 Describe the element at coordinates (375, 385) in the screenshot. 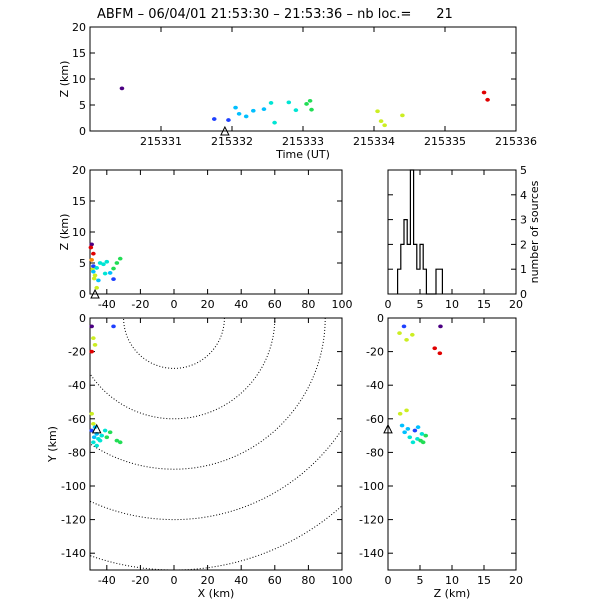

I see `altitude-y-ytick-label: -40` at that location.